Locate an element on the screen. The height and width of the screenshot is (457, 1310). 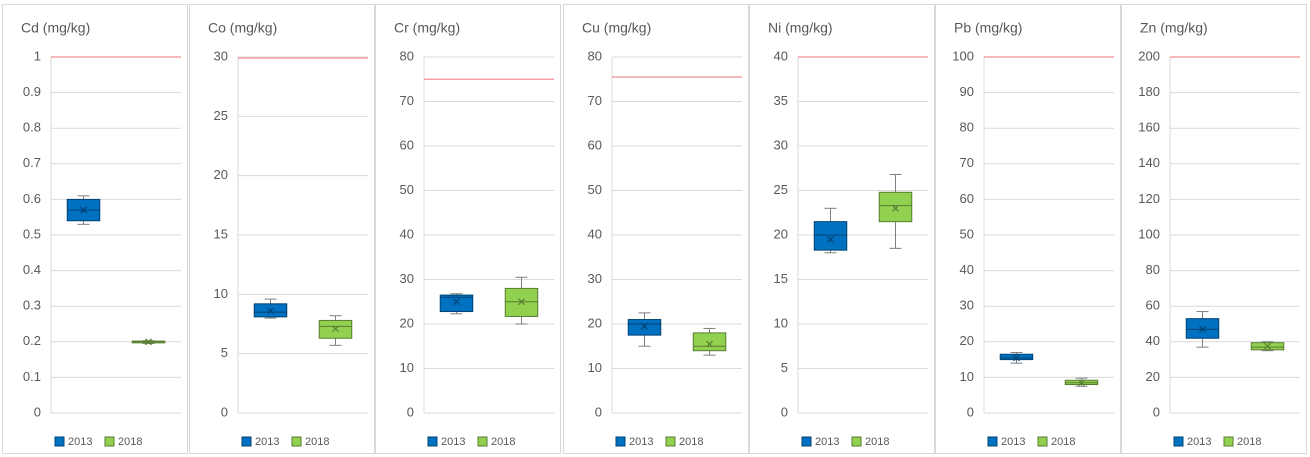
y-tick-label: 0.5 is located at coordinates (32, 233).